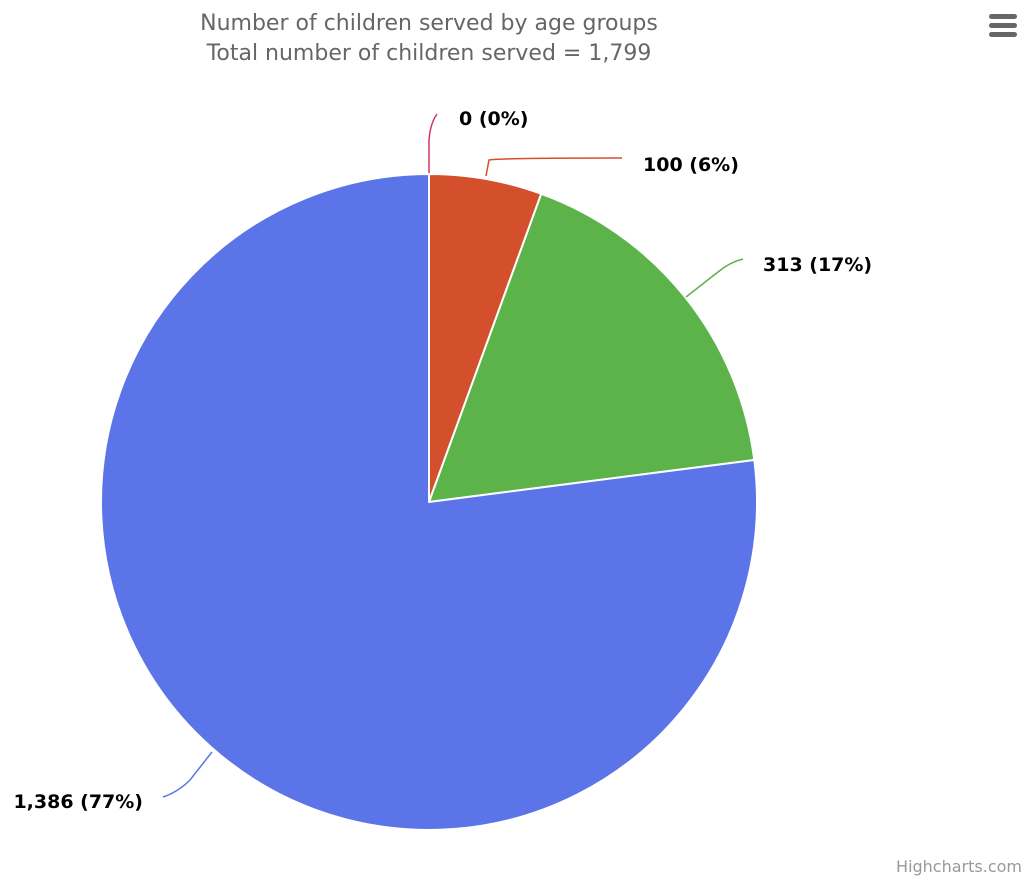  What do you see at coordinates (78, 802) in the screenshot?
I see `label-slice-1-386-77: 1,386 (77%)` at bounding box center [78, 802].